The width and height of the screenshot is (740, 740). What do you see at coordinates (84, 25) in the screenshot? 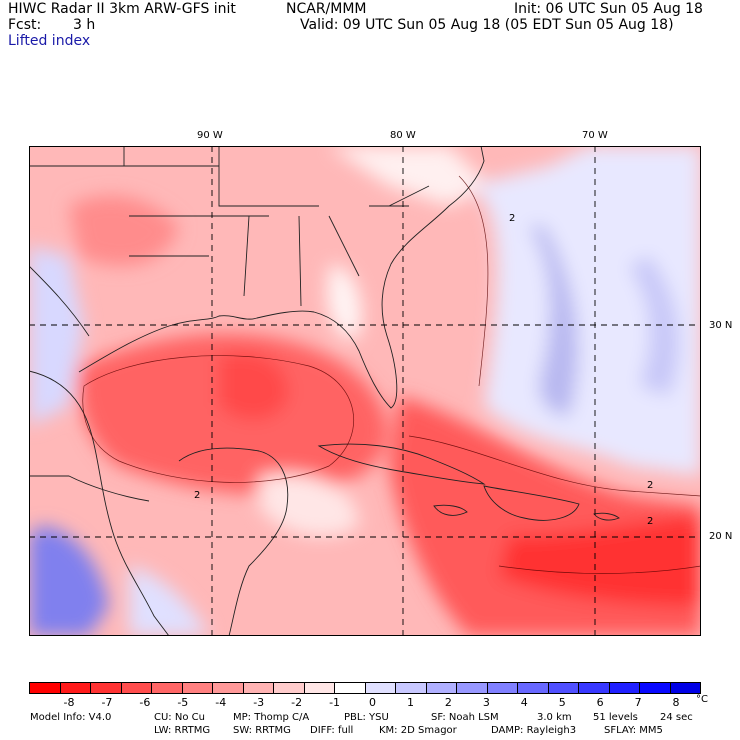
I see `forecast-hour: 3 h` at bounding box center [84, 25].